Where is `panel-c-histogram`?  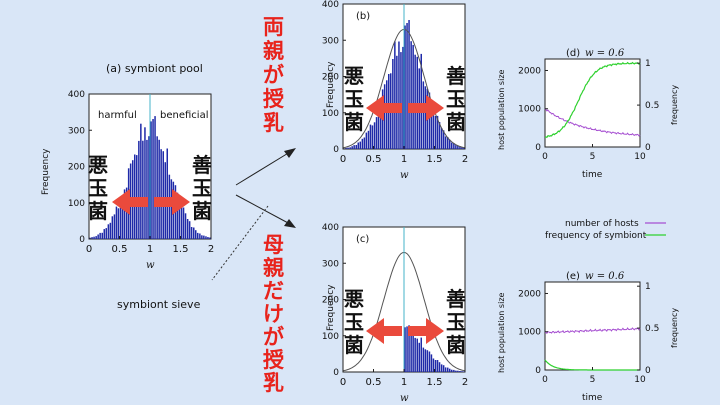
panel-c-histogram is located at coordinates (434, 348).